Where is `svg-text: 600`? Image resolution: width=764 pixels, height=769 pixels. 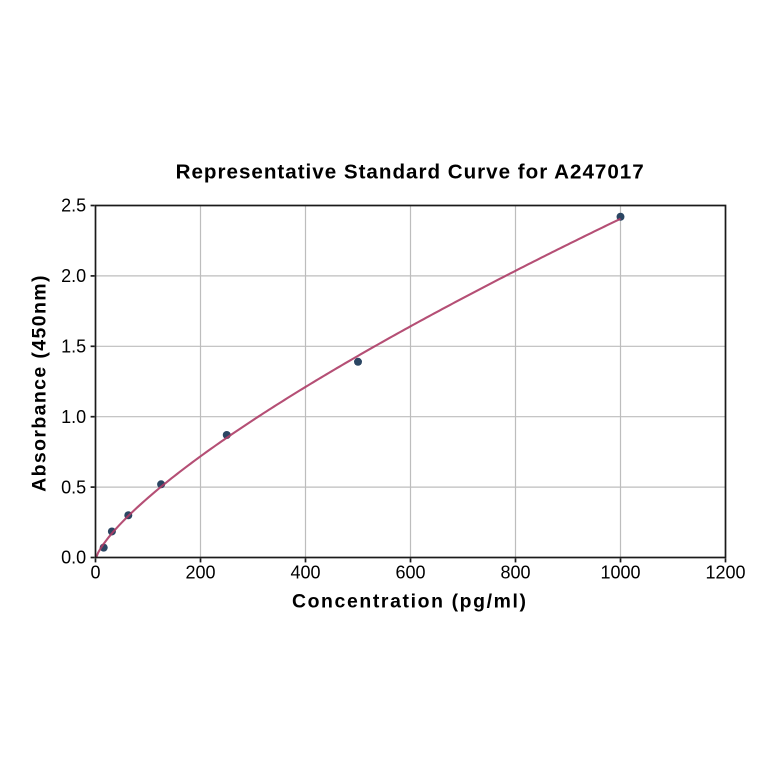
svg-text: 600 is located at coordinates (410, 573).